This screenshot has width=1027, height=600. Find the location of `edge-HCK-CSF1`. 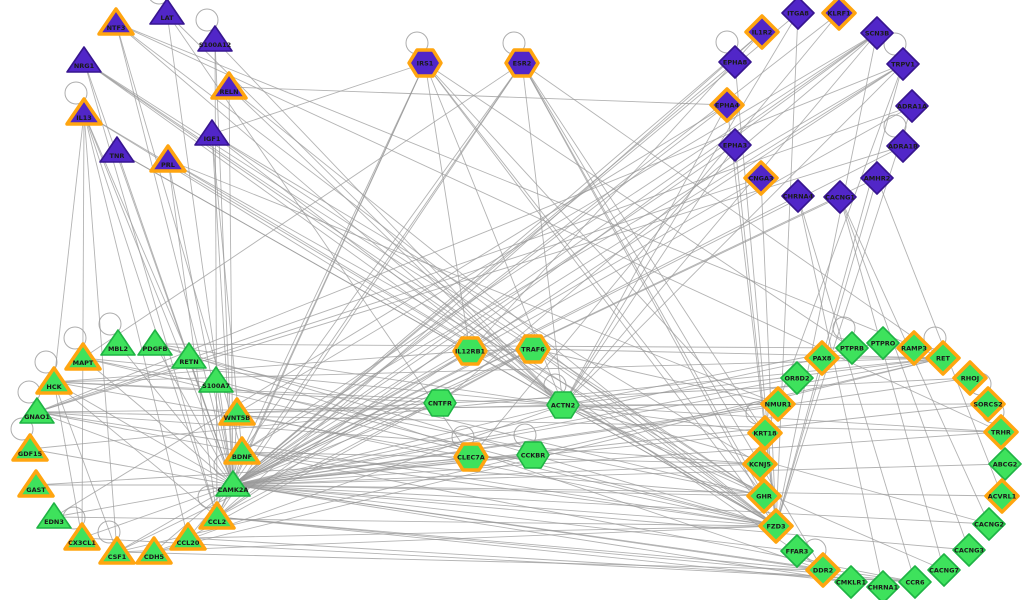

edge-HCK-CSF1 is located at coordinates (85, 467).